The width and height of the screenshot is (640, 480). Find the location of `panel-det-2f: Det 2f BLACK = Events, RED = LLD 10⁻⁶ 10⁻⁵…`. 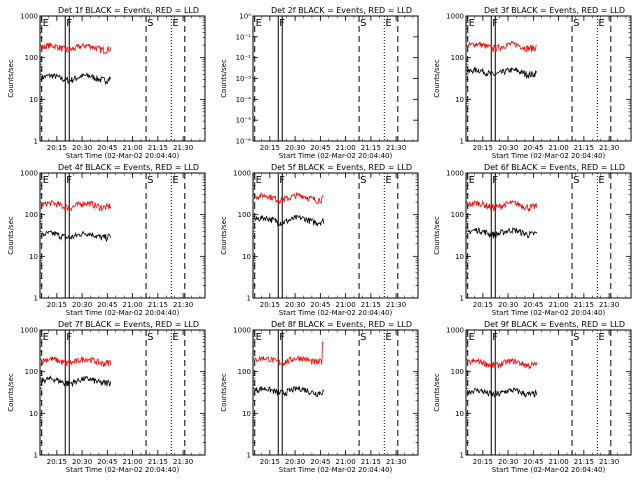

panel-det-2f: Det 2f BLACK = Events, RED = LLD 10⁻⁶ 10⁻⁵… is located at coordinates (319, 83).